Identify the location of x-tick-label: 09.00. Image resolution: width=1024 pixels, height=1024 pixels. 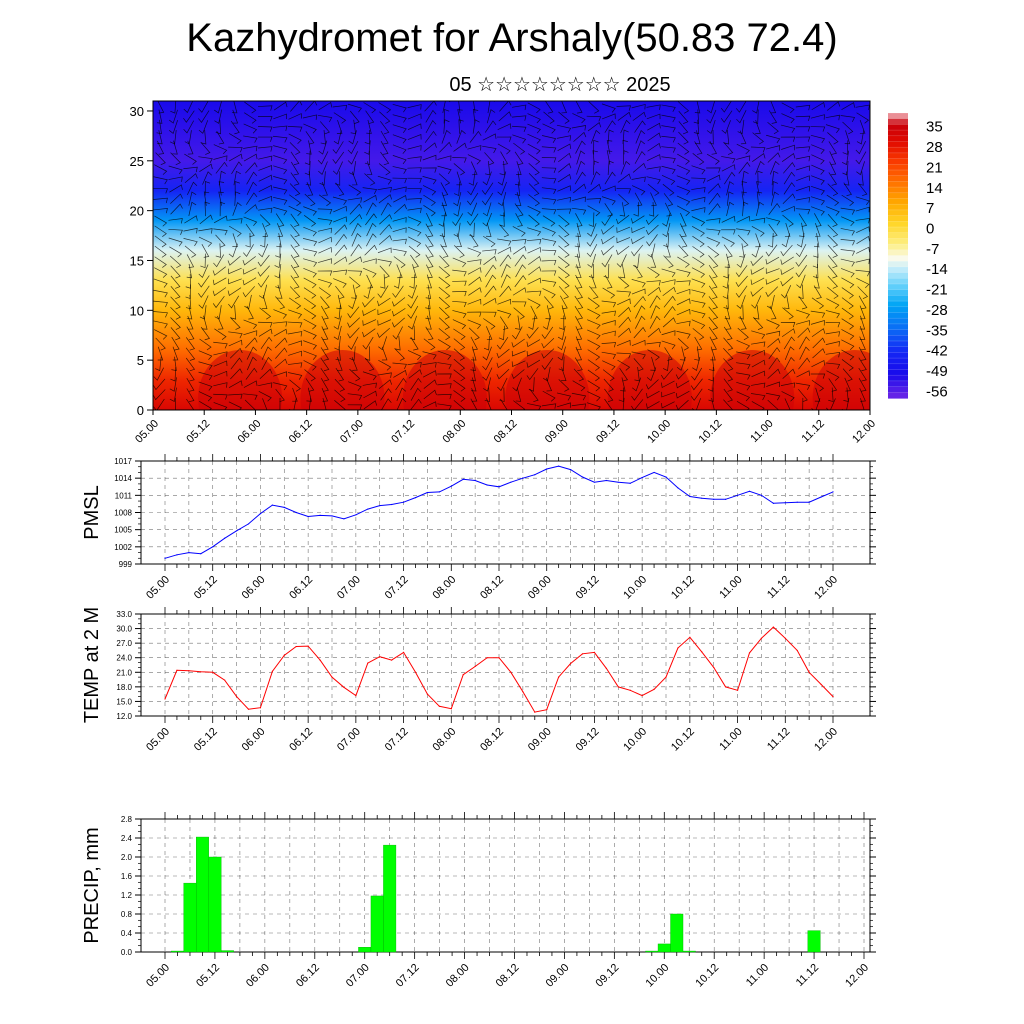
(540, 740).